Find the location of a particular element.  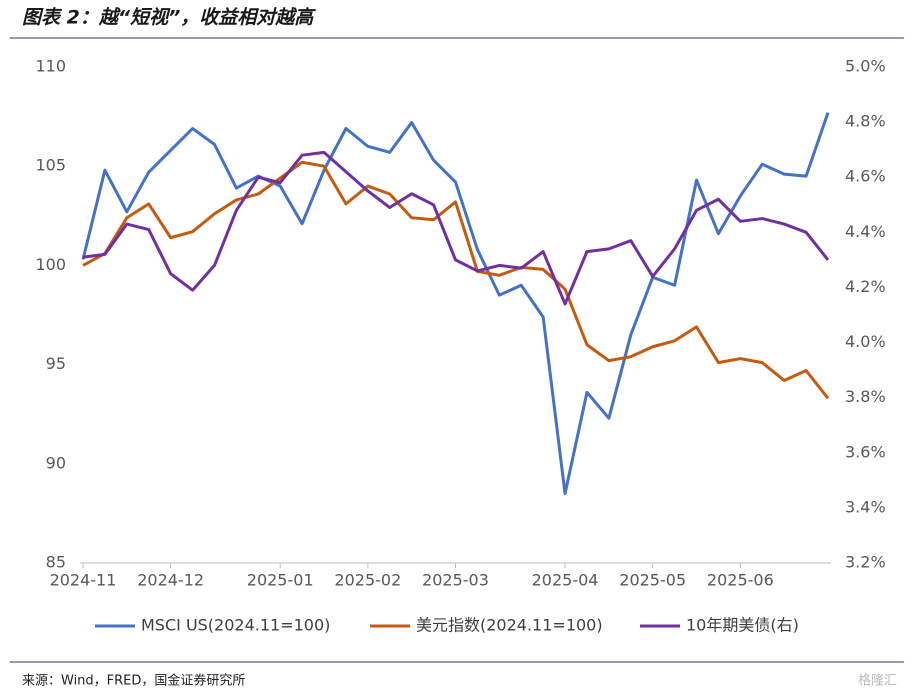

y-tick-label: 90 is located at coordinates (56, 462).